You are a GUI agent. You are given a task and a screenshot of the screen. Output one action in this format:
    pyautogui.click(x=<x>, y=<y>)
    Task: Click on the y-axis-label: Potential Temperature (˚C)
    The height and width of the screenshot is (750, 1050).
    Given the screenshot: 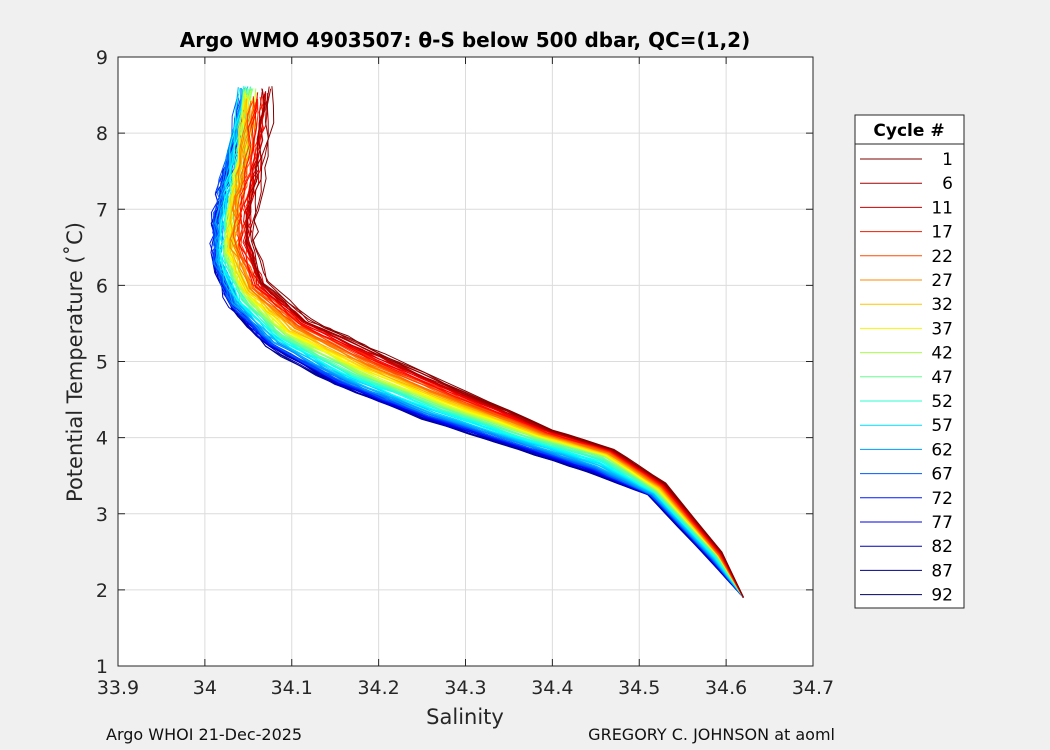 What is the action you would take?
    pyautogui.click(x=75, y=362)
    